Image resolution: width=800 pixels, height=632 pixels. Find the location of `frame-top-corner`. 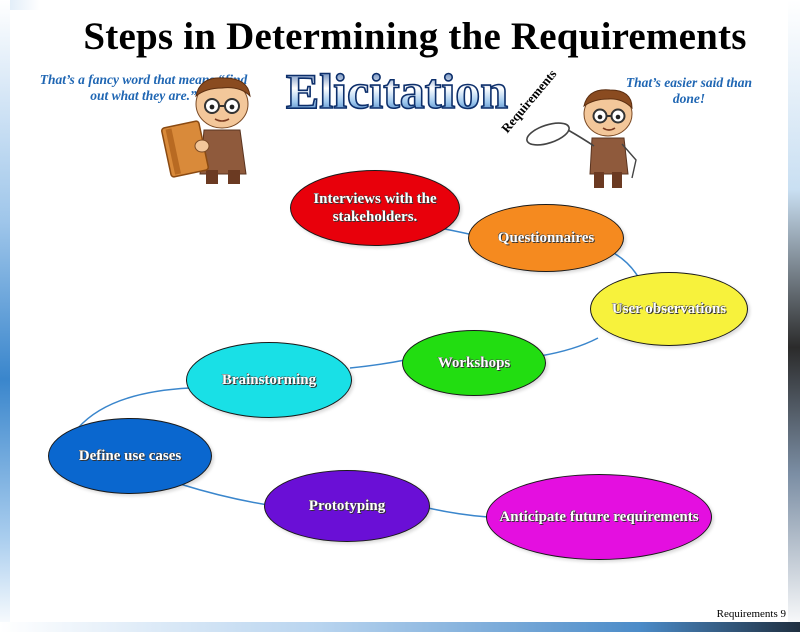

frame-top-corner is located at coordinates (20, 5).